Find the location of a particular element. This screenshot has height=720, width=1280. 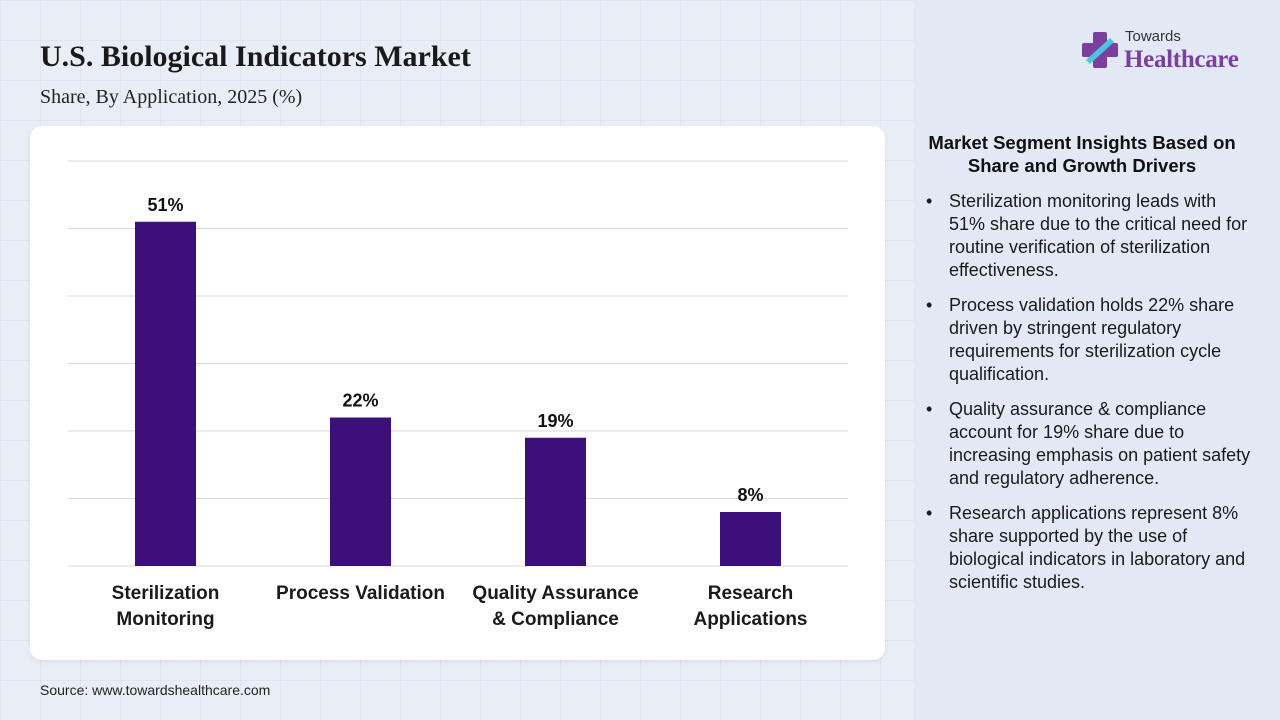

category-label: Sterilization is located at coordinates (166, 593).